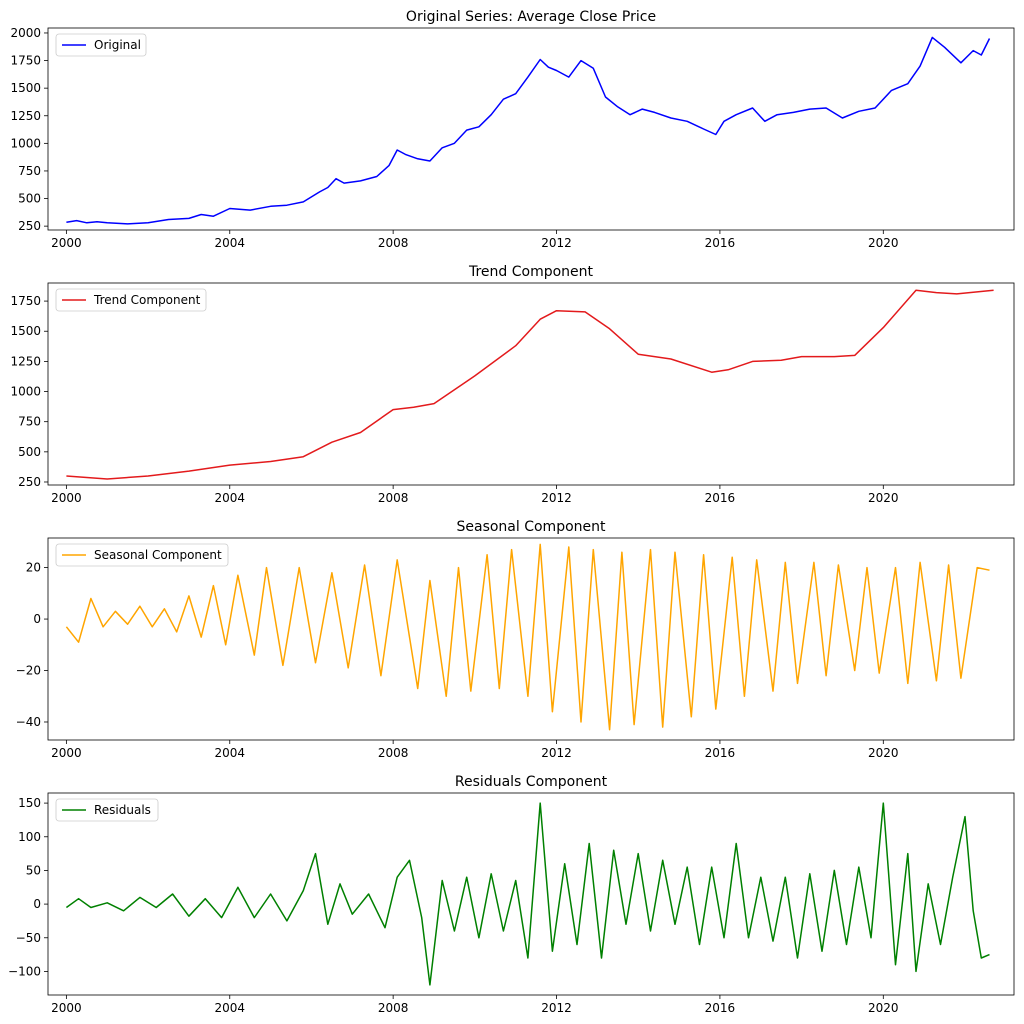 Image resolution: width=1024 pixels, height=1024 pixels. Describe the element at coordinates (720, 498) in the screenshot. I see `trend-x-tick-label: 2016` at that location.